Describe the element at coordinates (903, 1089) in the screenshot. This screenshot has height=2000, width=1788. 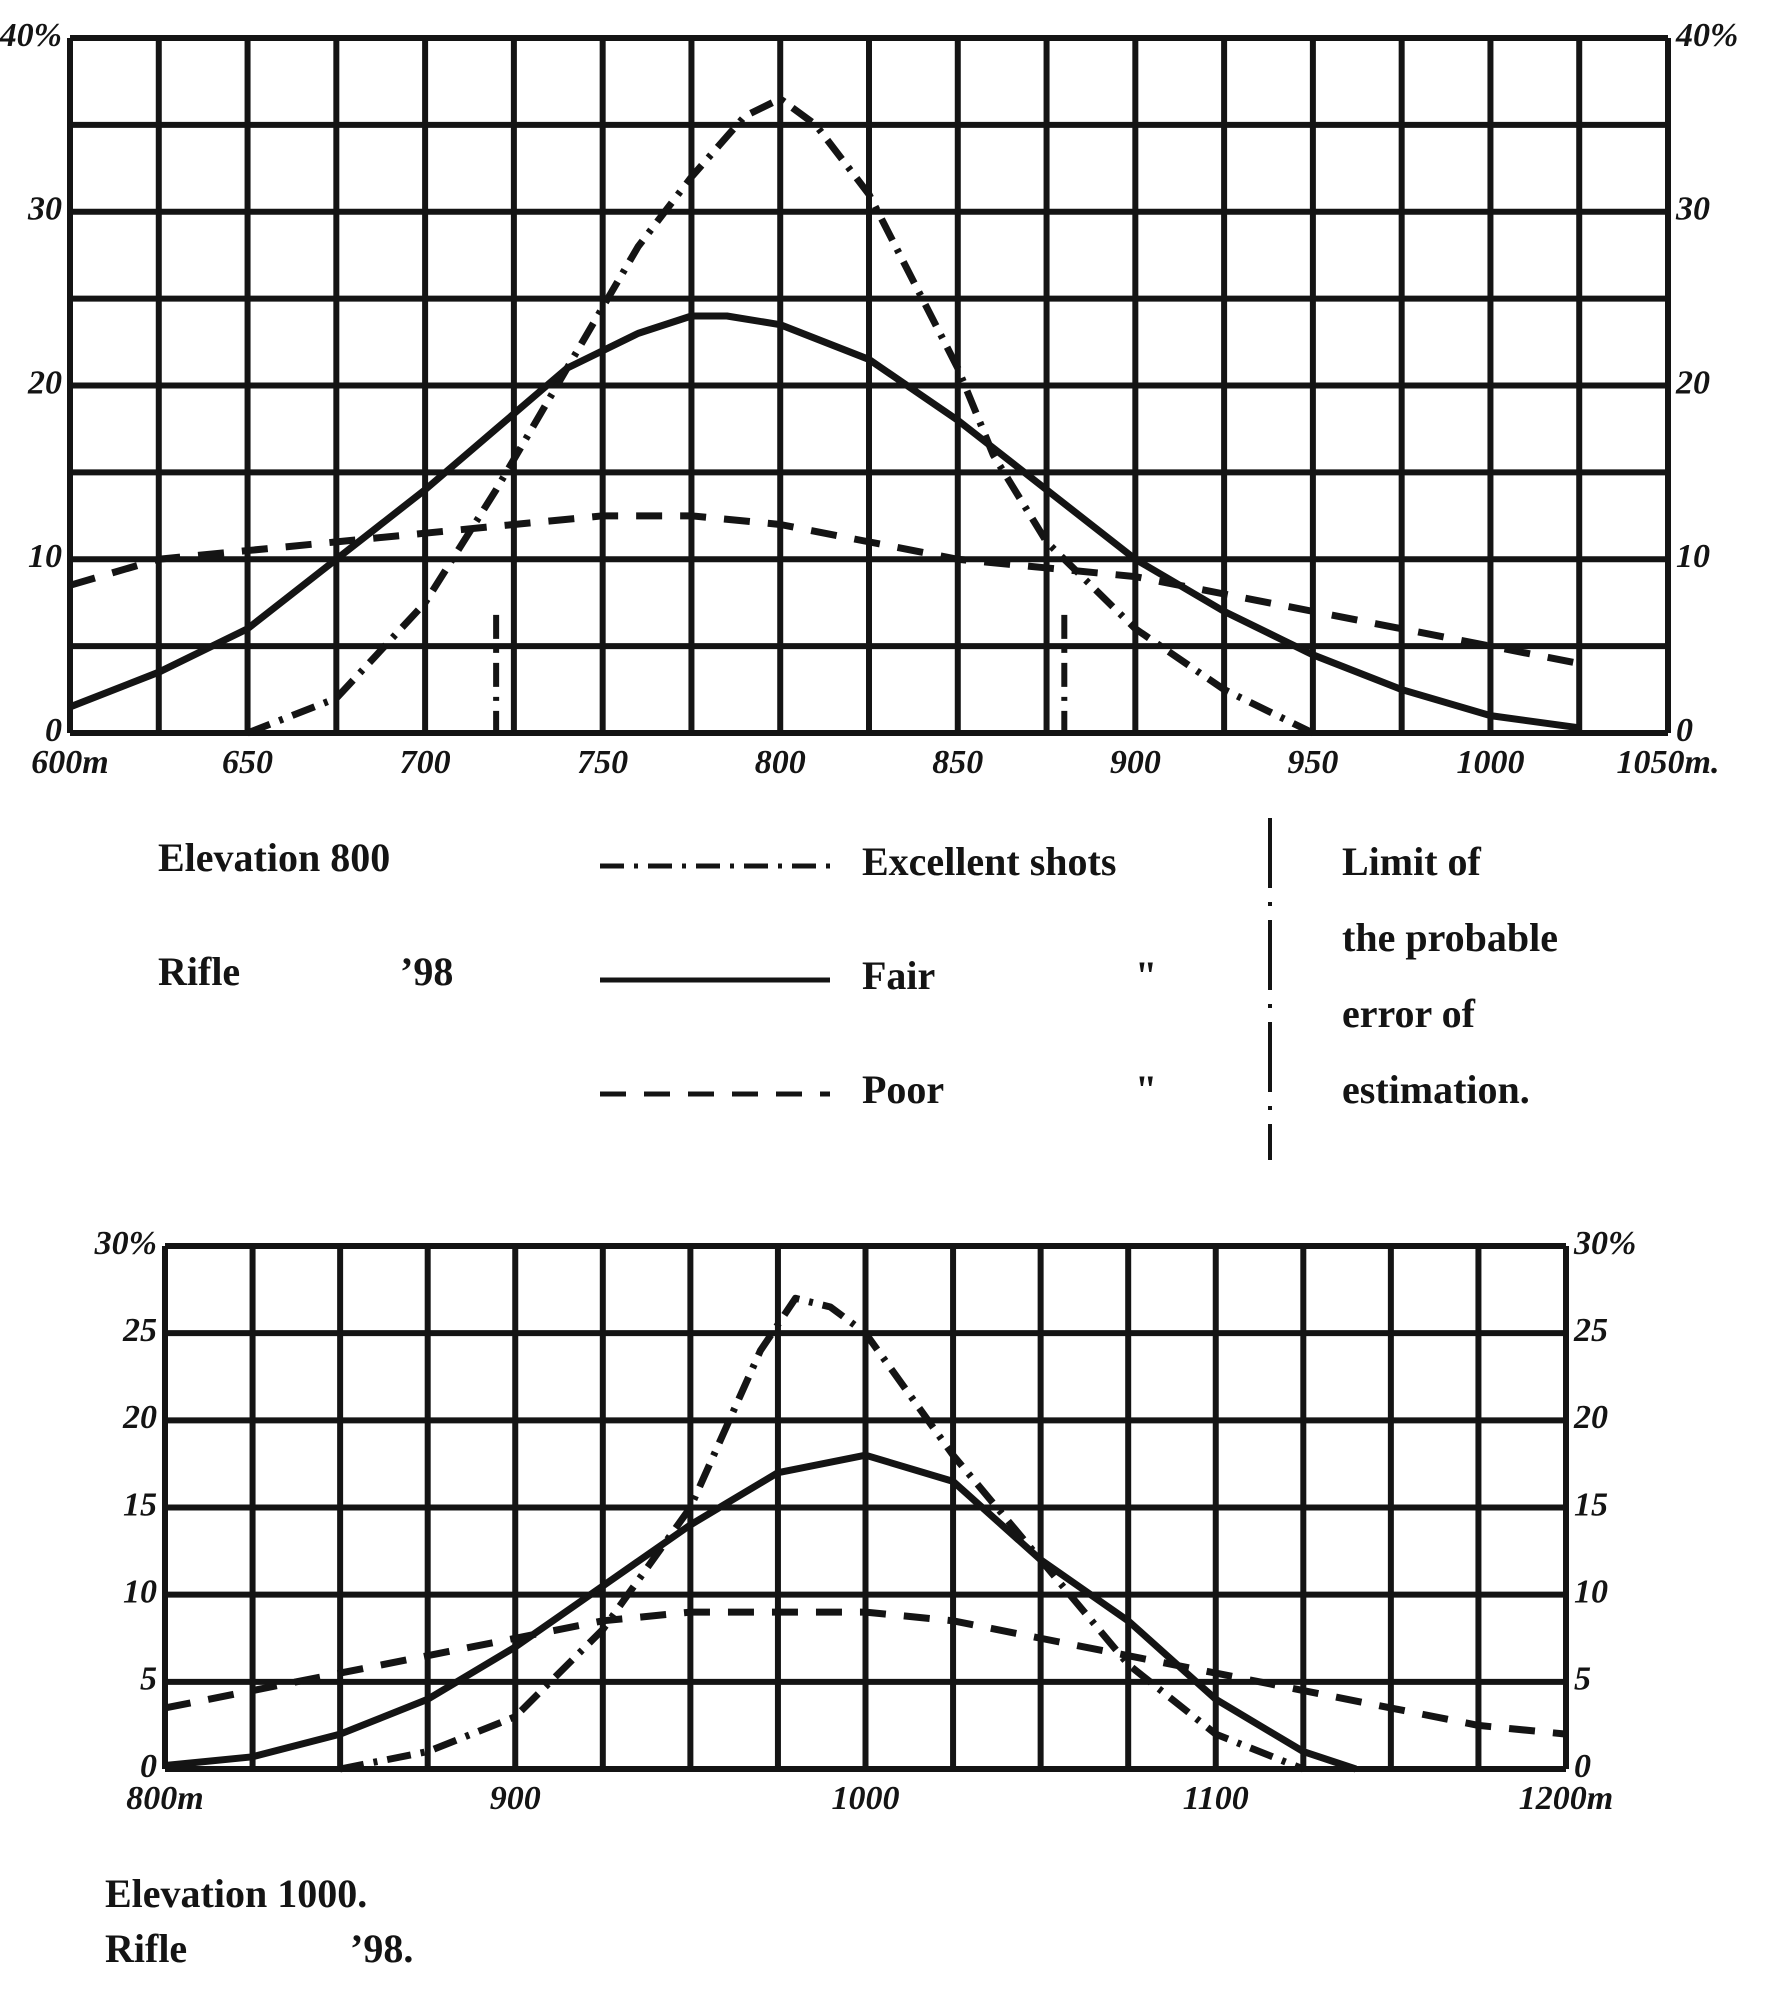
I see `legend-label: Poor` at that location.